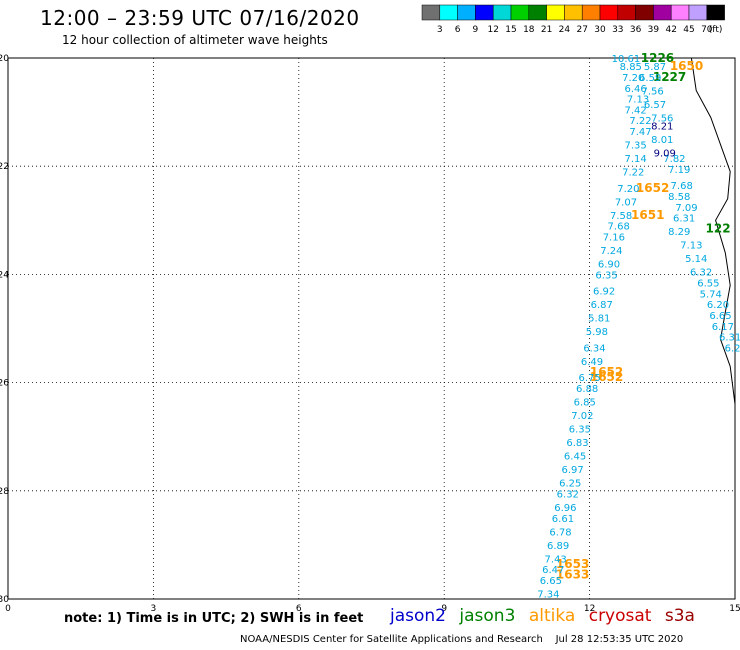 Image resolution: width=740 pixels, height=650 pixels. Describe the element at coordinates (592, 362) in the screenshot. I see `data-label-swh_track_a: 6.49` at that location.